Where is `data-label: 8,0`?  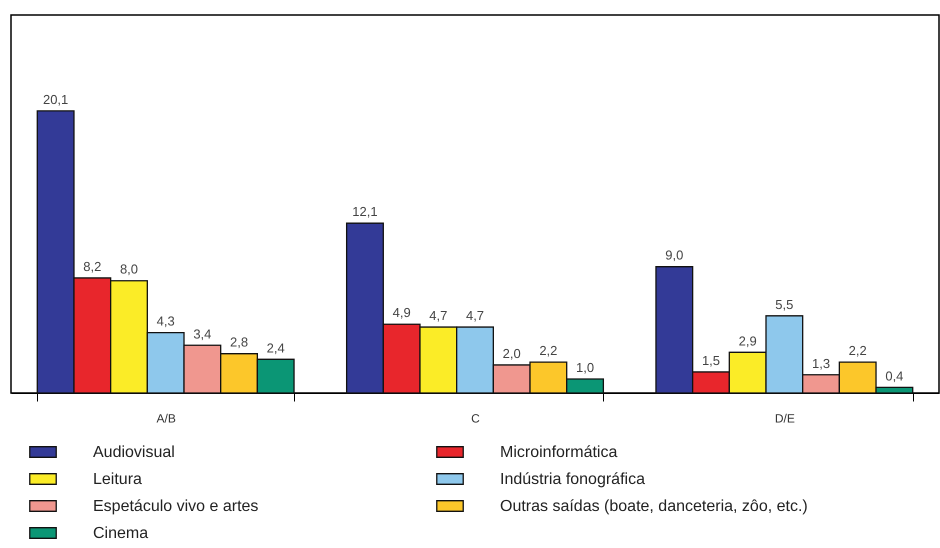
data-label: 8,0 is located at coordinates (129, 269).